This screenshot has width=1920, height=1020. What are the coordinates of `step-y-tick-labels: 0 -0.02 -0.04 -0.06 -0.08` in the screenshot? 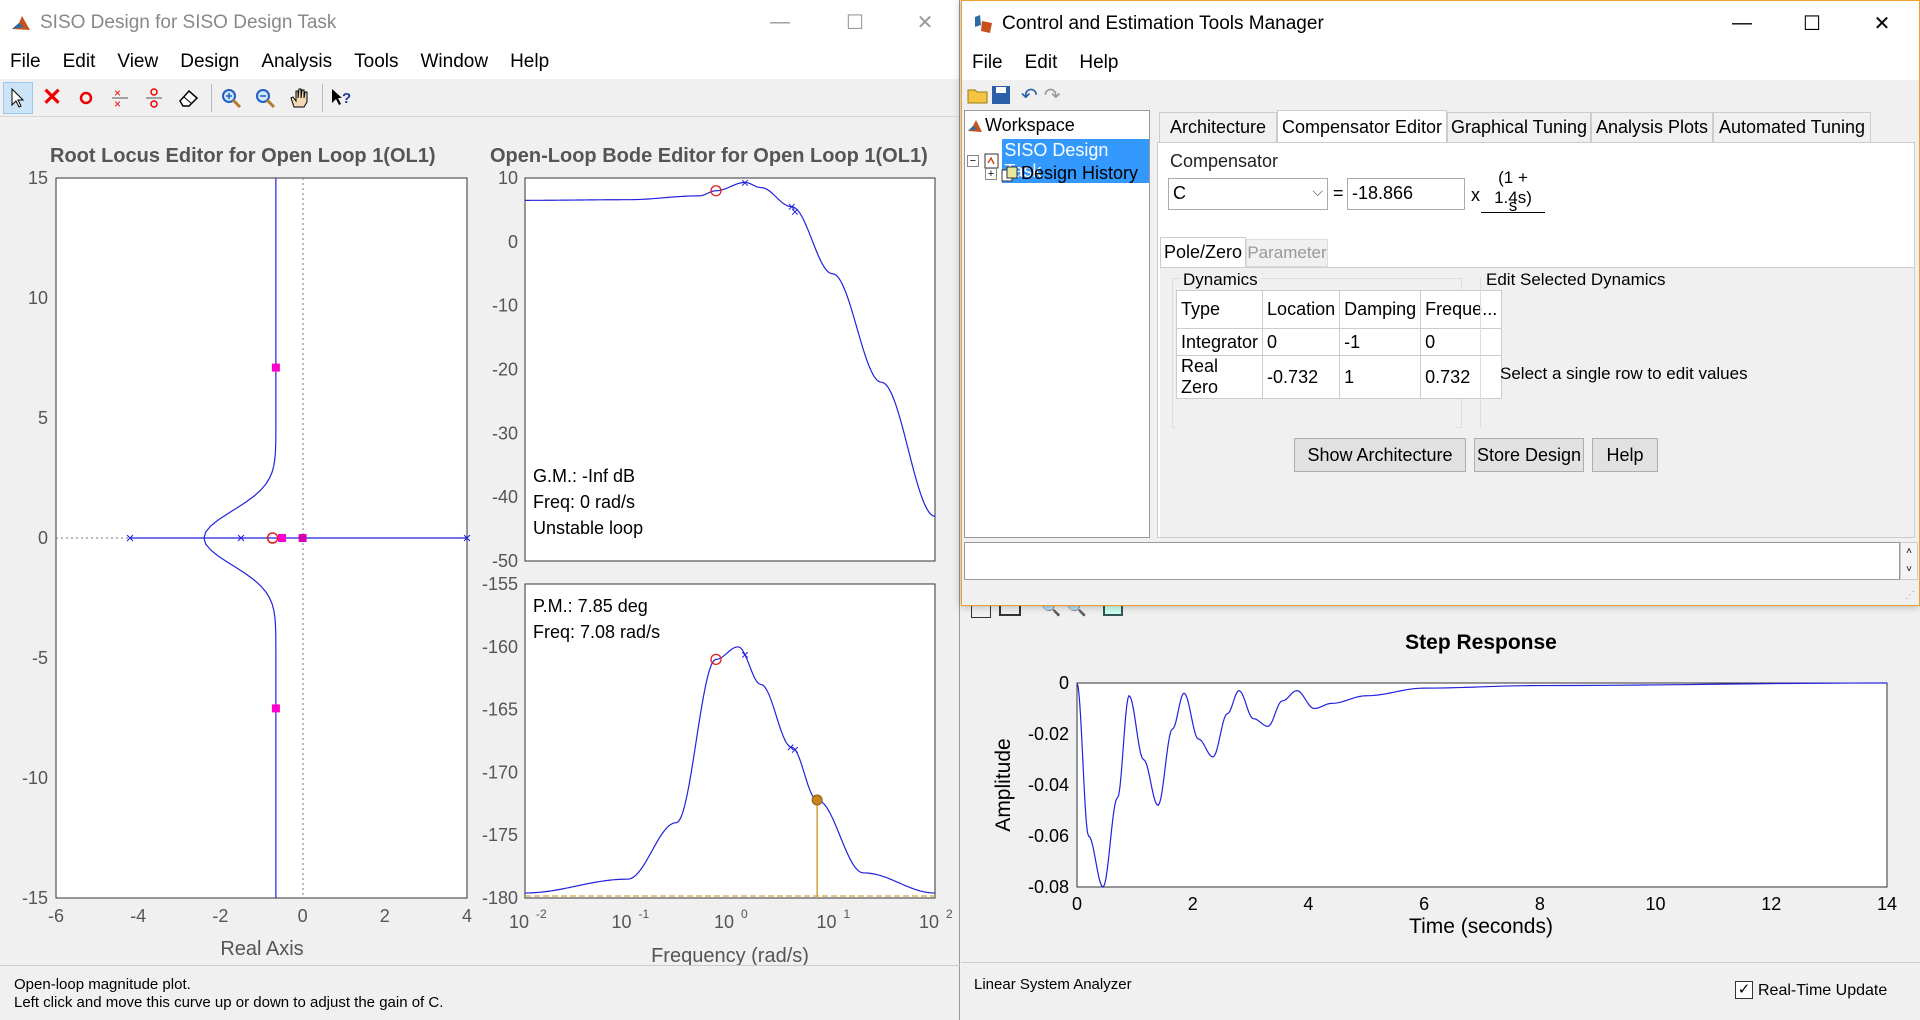 It's located at (1048, 785).